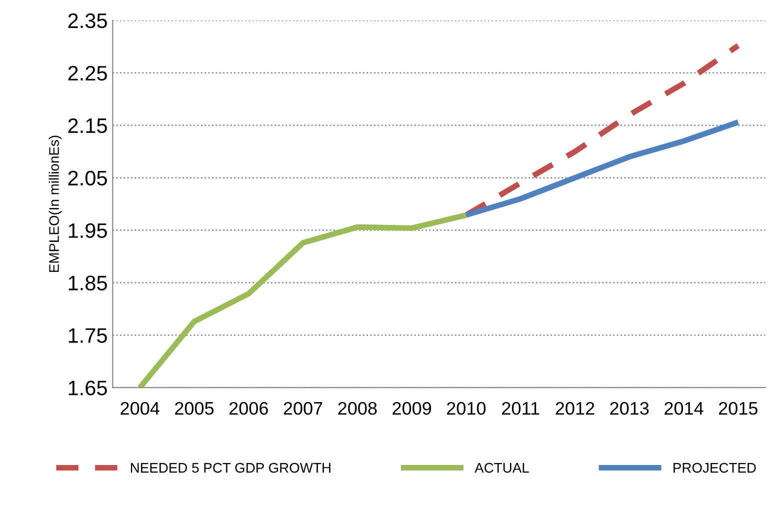  I want to click on x-tick-label: 2015, so click(738, 408).